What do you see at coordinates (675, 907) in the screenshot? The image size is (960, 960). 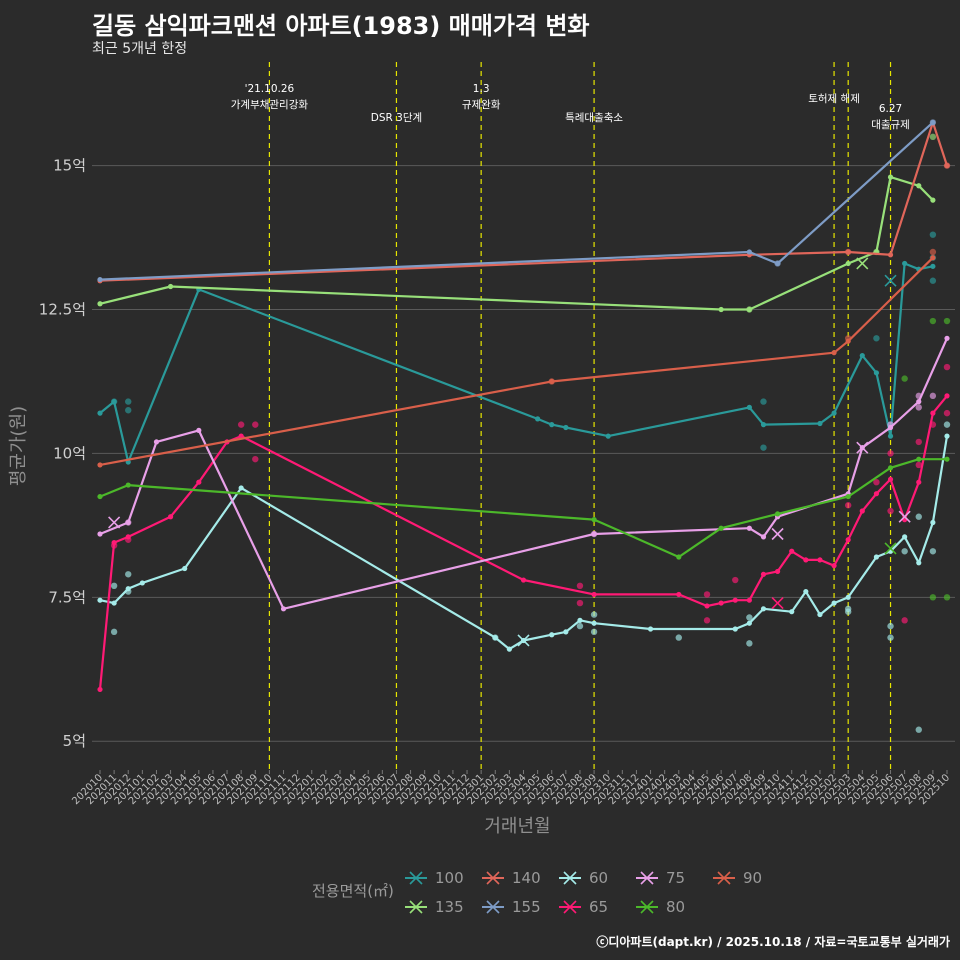 I see `legend-label: 80` at bounding box center [675, 907].